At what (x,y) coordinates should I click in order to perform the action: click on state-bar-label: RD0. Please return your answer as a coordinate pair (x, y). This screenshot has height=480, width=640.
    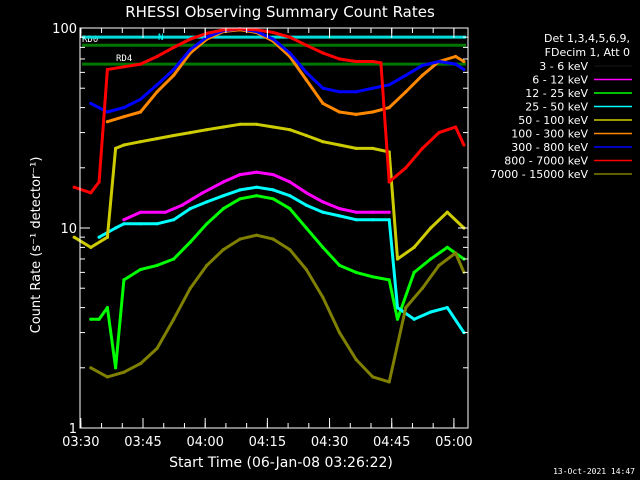
    Looking at the image, I should click on (90, 40).